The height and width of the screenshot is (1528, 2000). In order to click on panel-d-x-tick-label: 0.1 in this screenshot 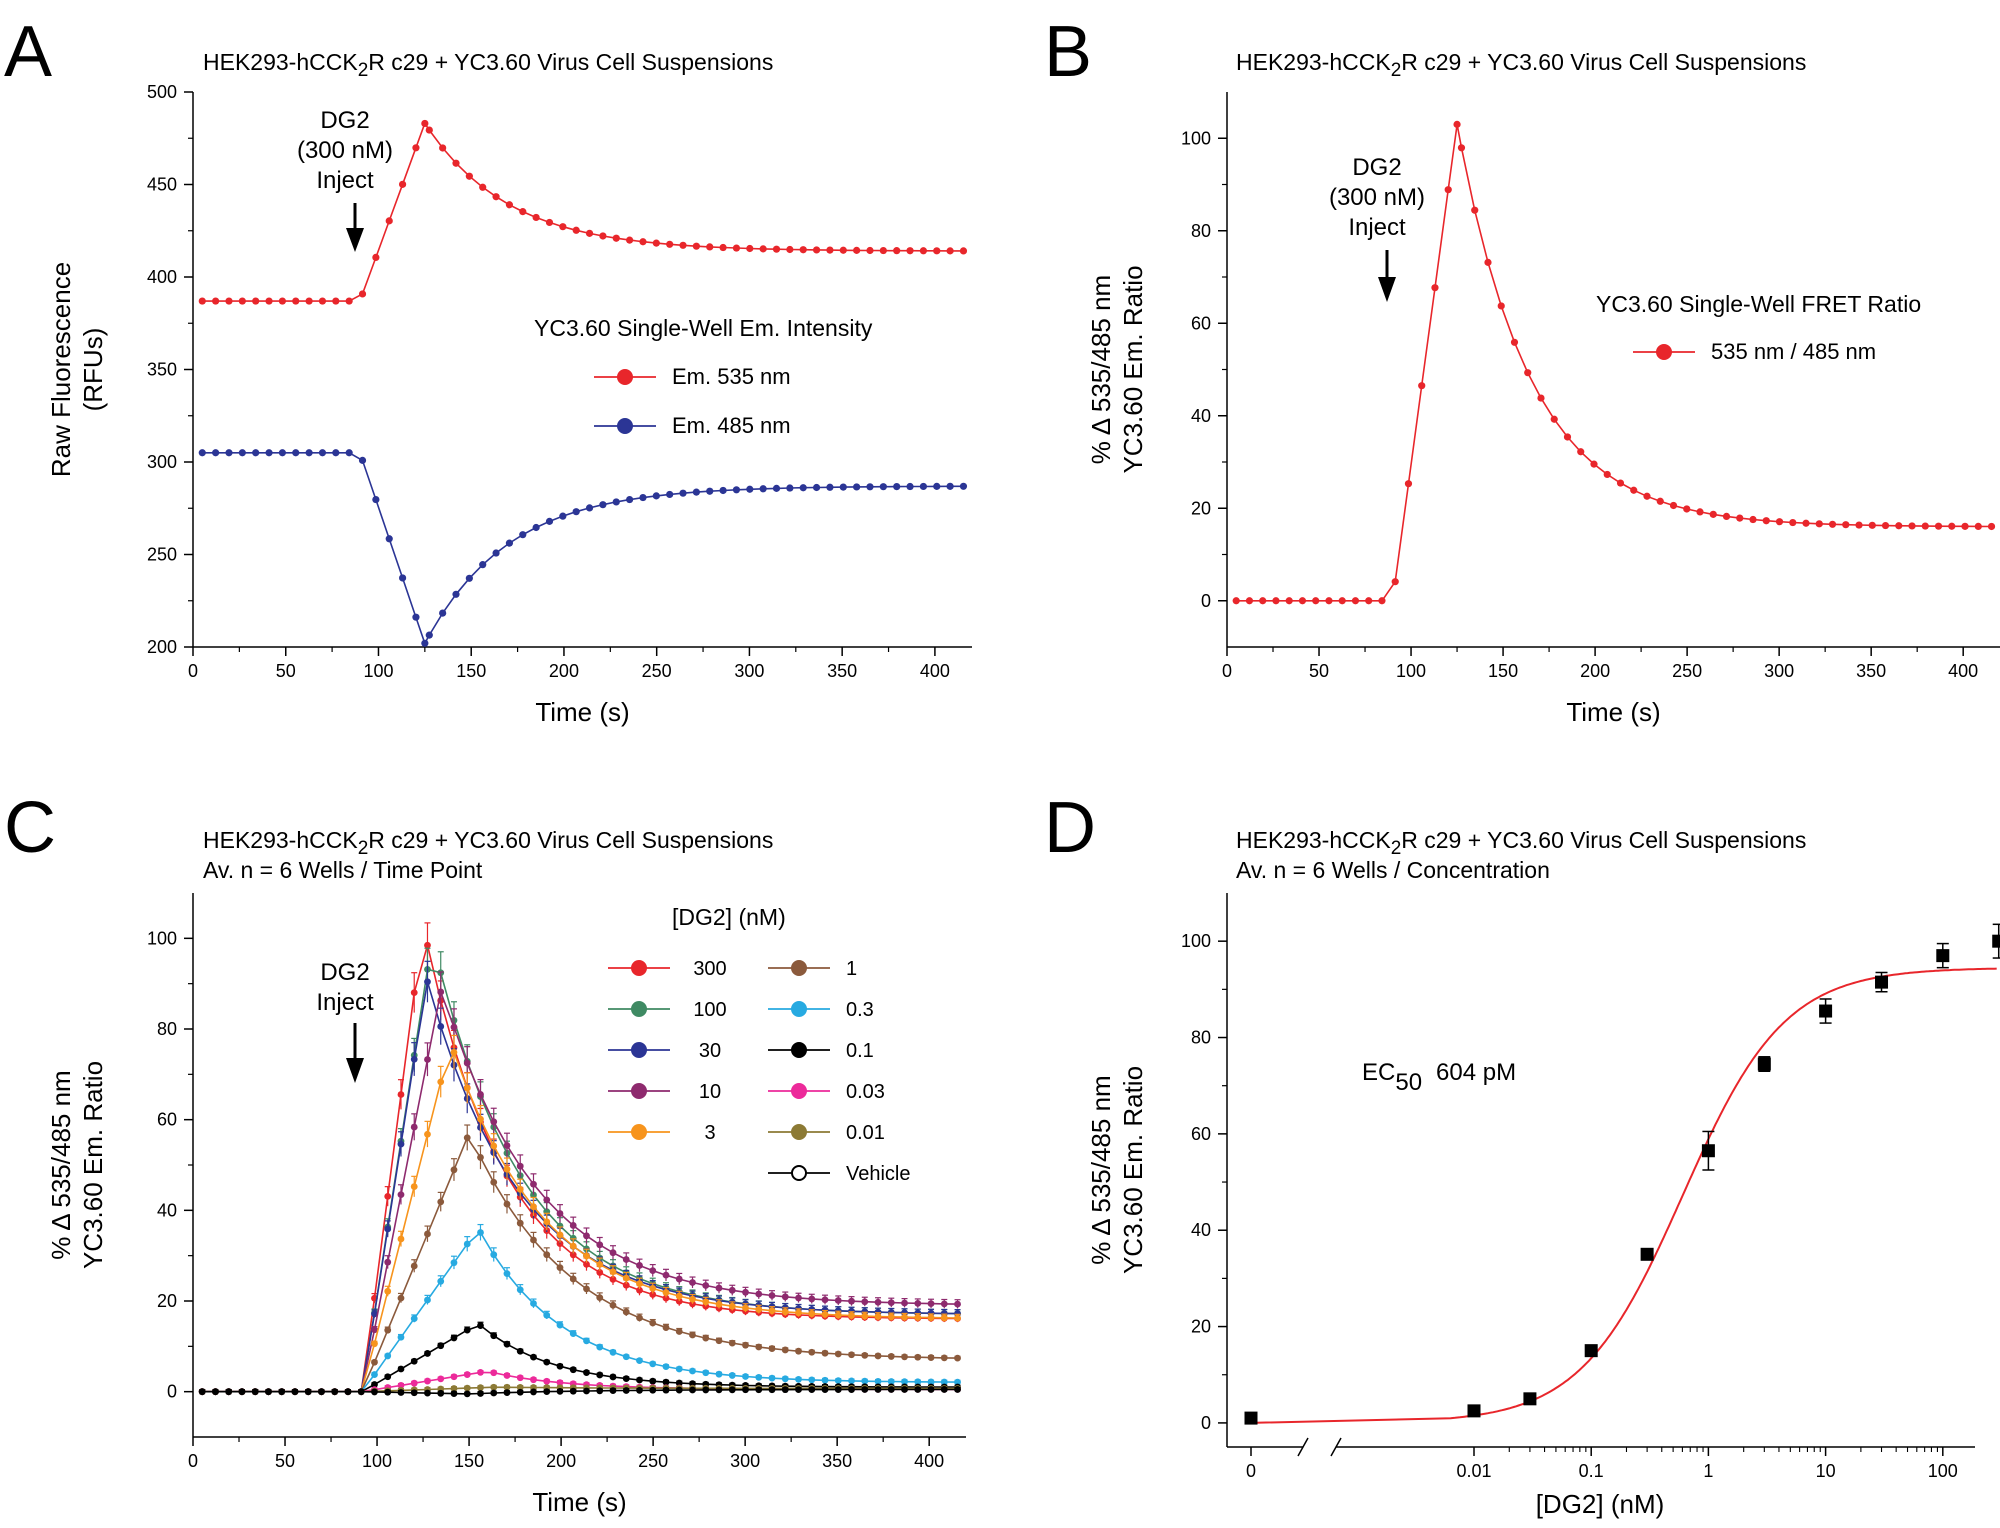, I will do `click(1591, 1471)`.